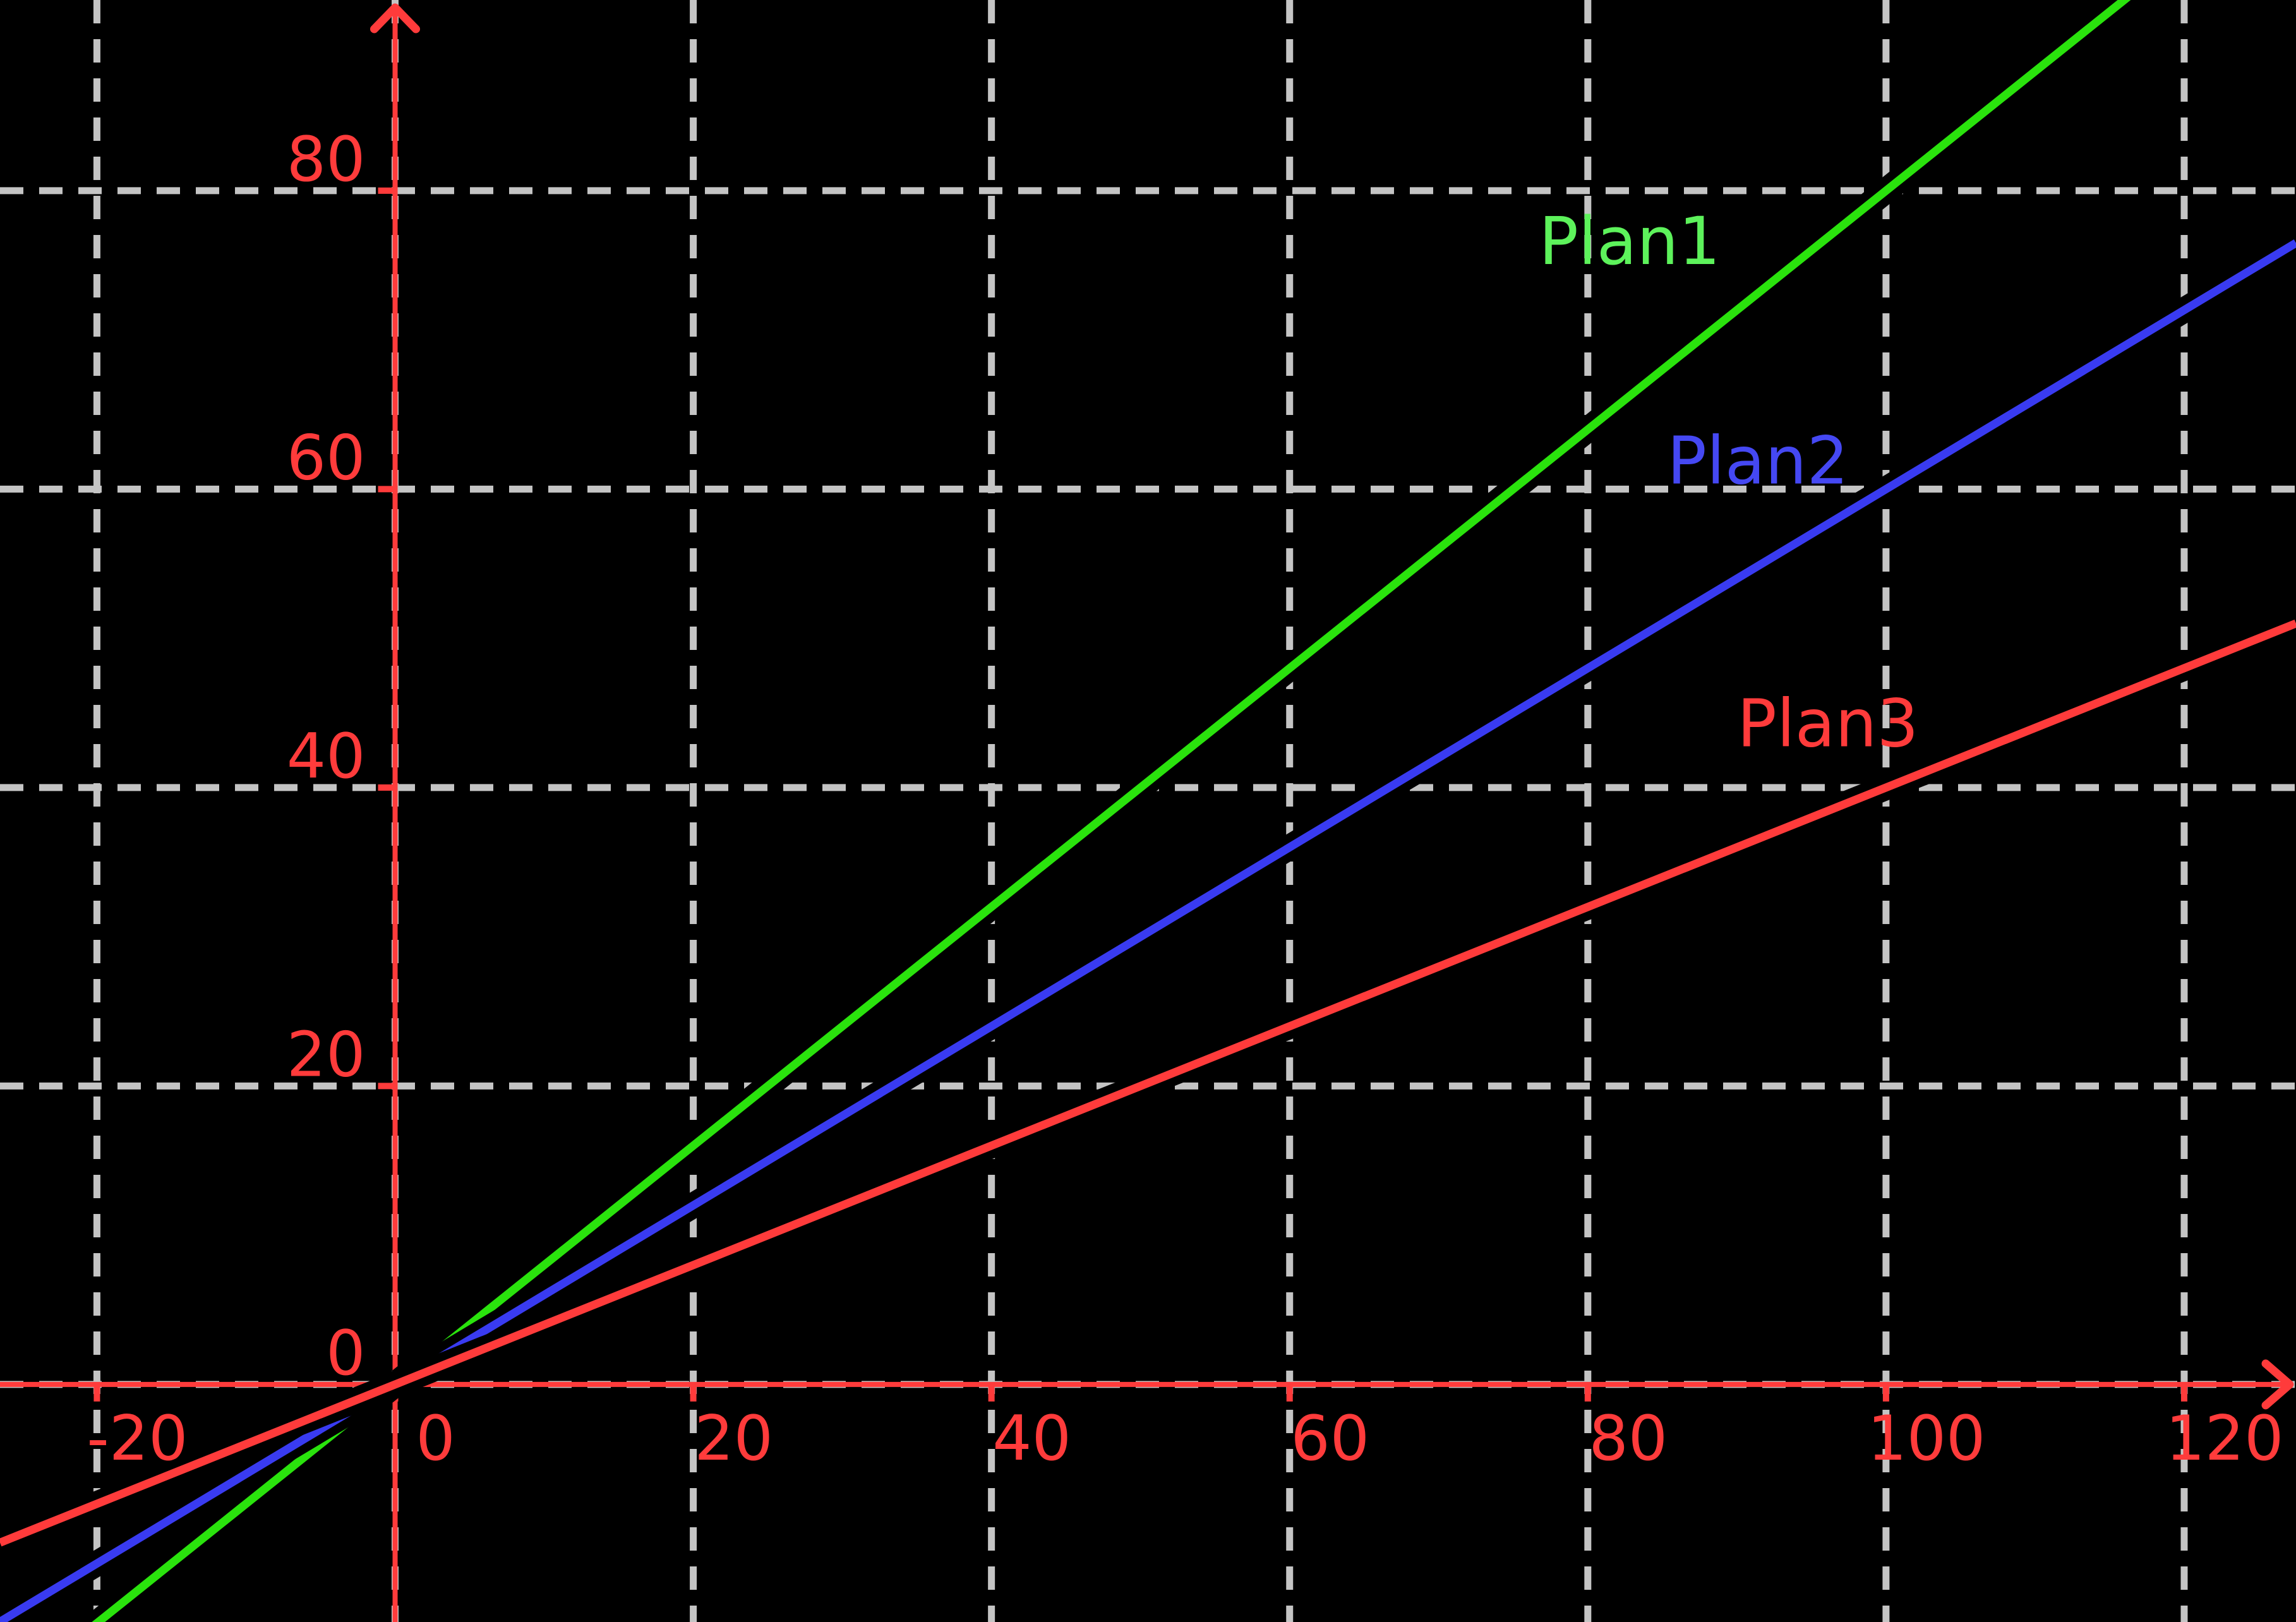 This screenshot has width=2296, height=1622. What do you see at coordinates (326, 1055) in the screenshot?
I see `y-tick-label: 20` at bounding box center [326, 1055].